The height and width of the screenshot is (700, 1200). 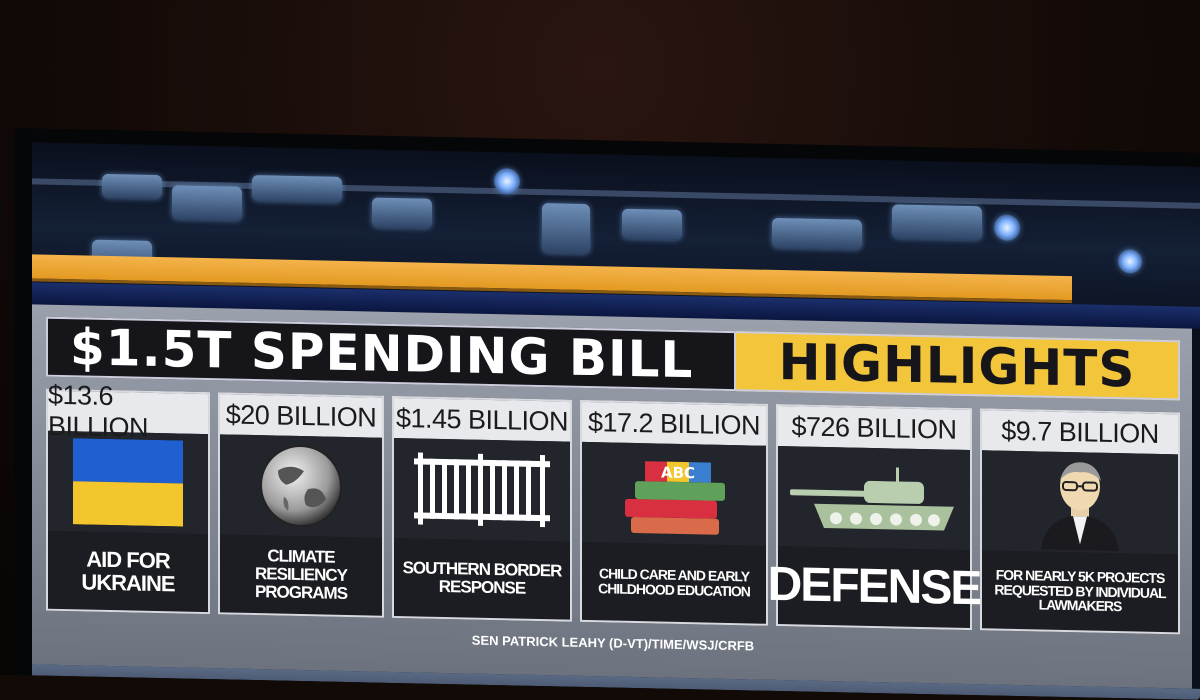 I want to click on card-ukraine: $13.6 BILLION AID FOR UKRAINE, so click(x=128, y=501).